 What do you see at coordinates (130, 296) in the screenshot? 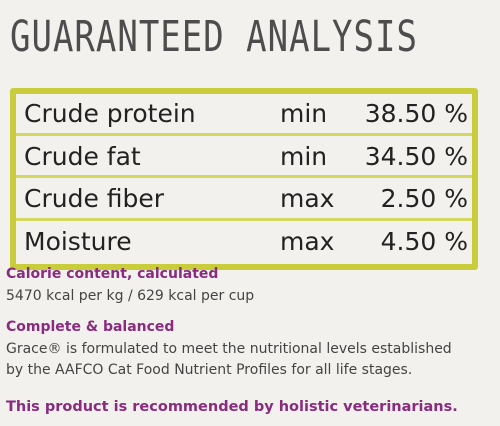
I see `section-text: 5470 kcal per kg / 629 kcal per cup` at bounding box center [130, 296].